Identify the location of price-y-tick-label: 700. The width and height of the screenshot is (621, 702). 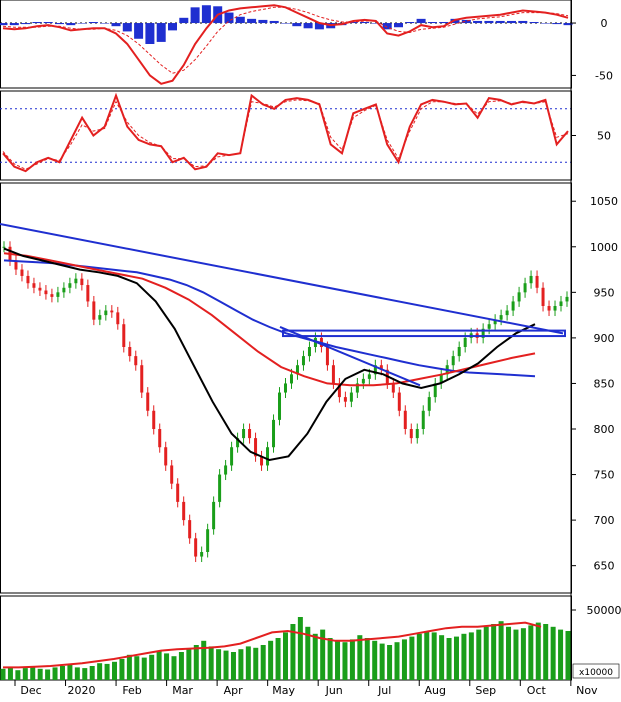
(604, 520).